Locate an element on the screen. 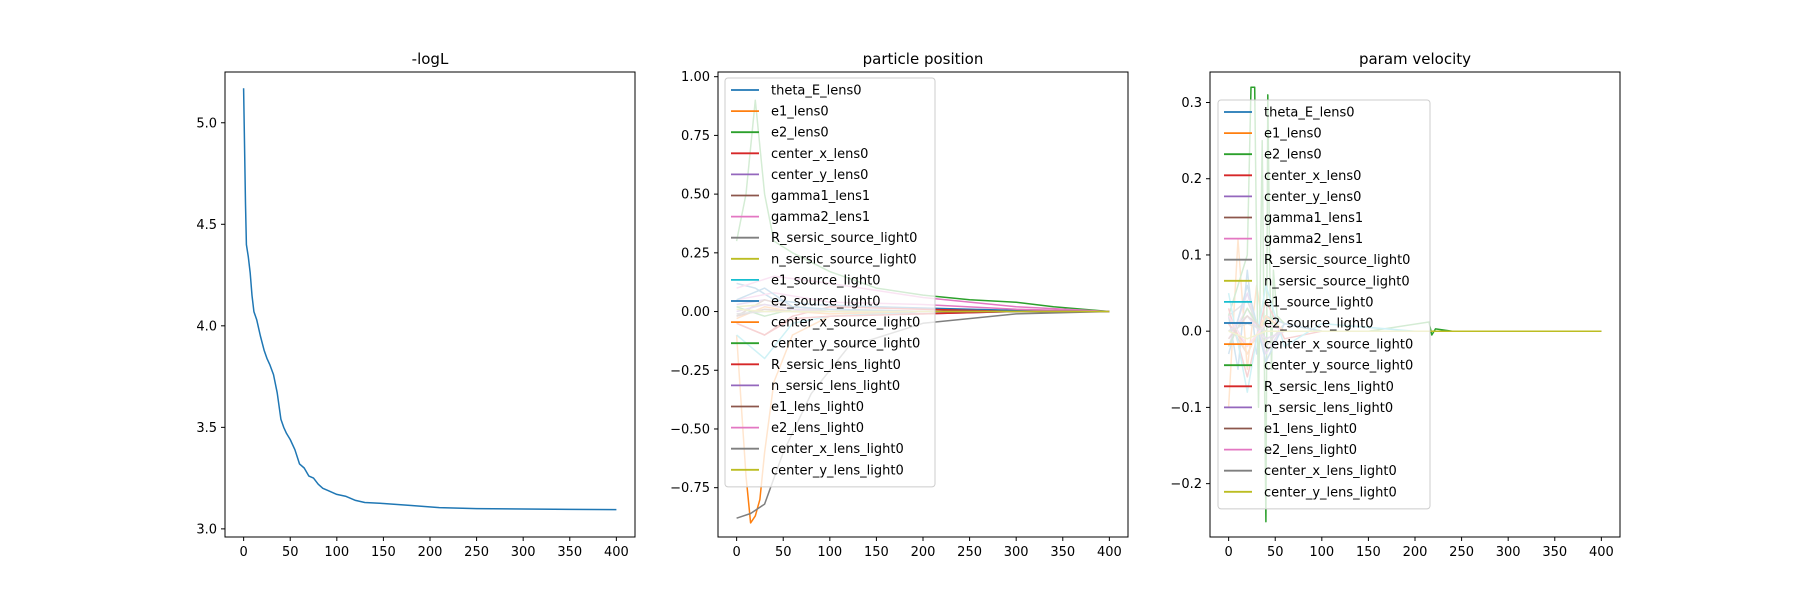  y-tick-label: 0.50 is located at coordinates (695, 195).